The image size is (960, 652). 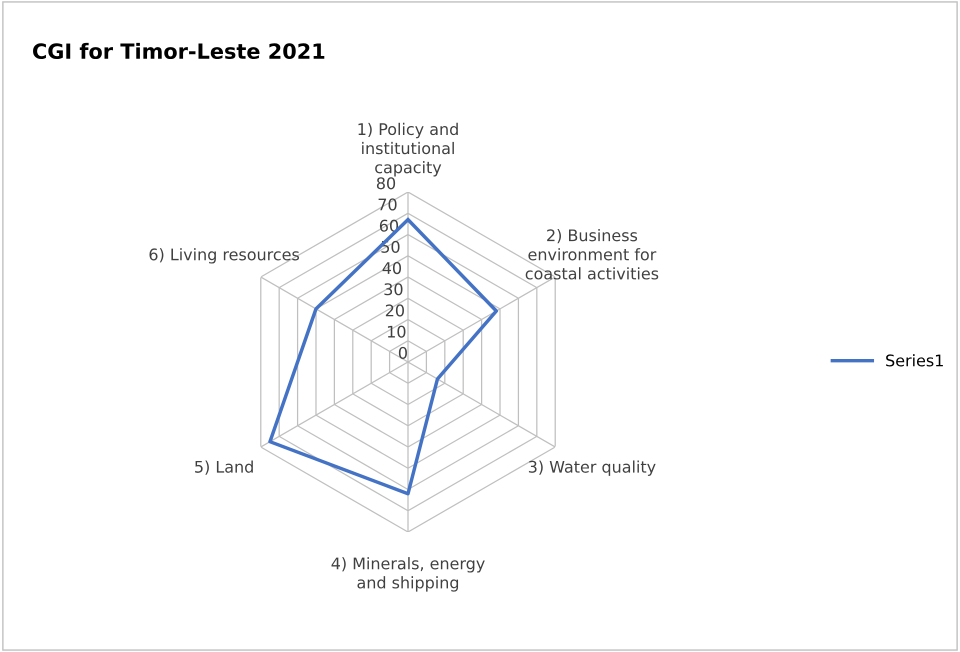 I want to click on spoke-label: 3) Water quality, so click(x=592, y=468).